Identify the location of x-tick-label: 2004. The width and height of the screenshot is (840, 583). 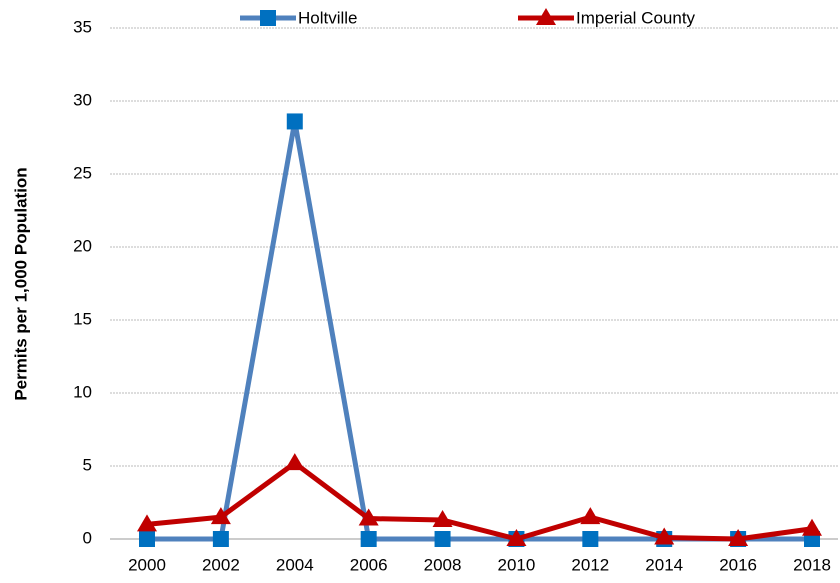
(295, 564).